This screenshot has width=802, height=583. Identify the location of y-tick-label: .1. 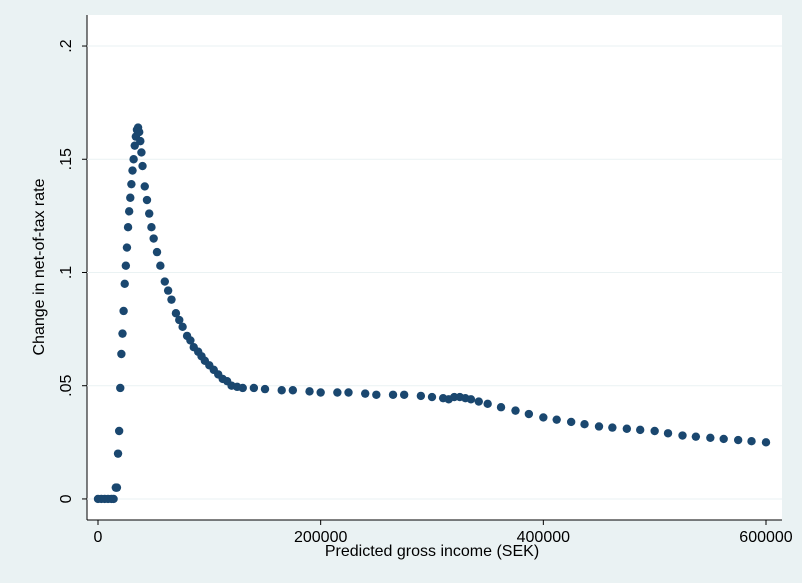
(66, 272).